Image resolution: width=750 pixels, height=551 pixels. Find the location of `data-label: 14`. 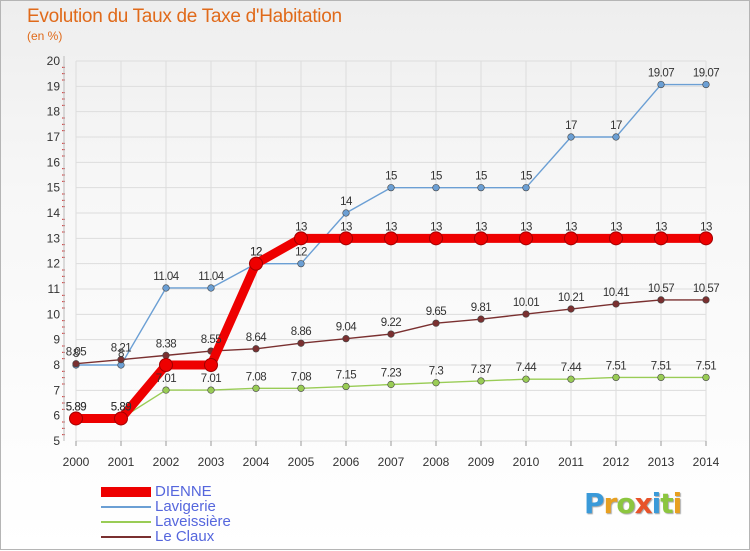

data-label: 14 is located at coordinates (346, 202).